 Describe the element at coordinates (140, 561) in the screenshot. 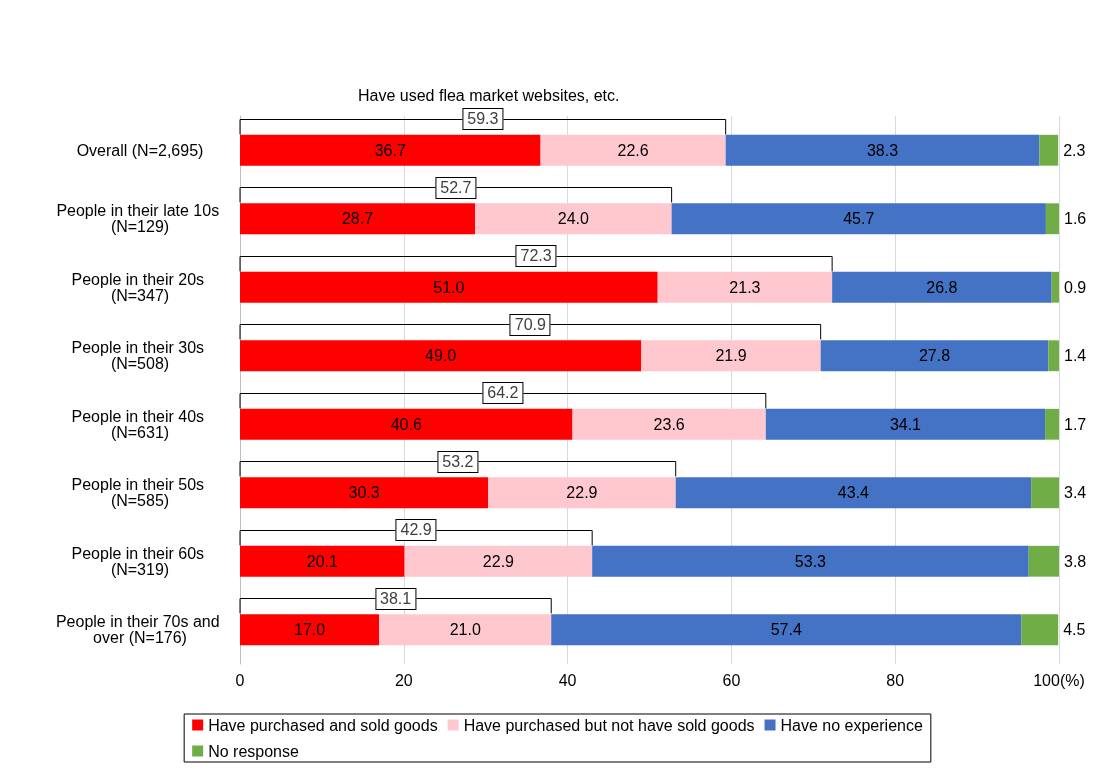

I see `y-tick-label: People in their 60s (N=319)` at that location.